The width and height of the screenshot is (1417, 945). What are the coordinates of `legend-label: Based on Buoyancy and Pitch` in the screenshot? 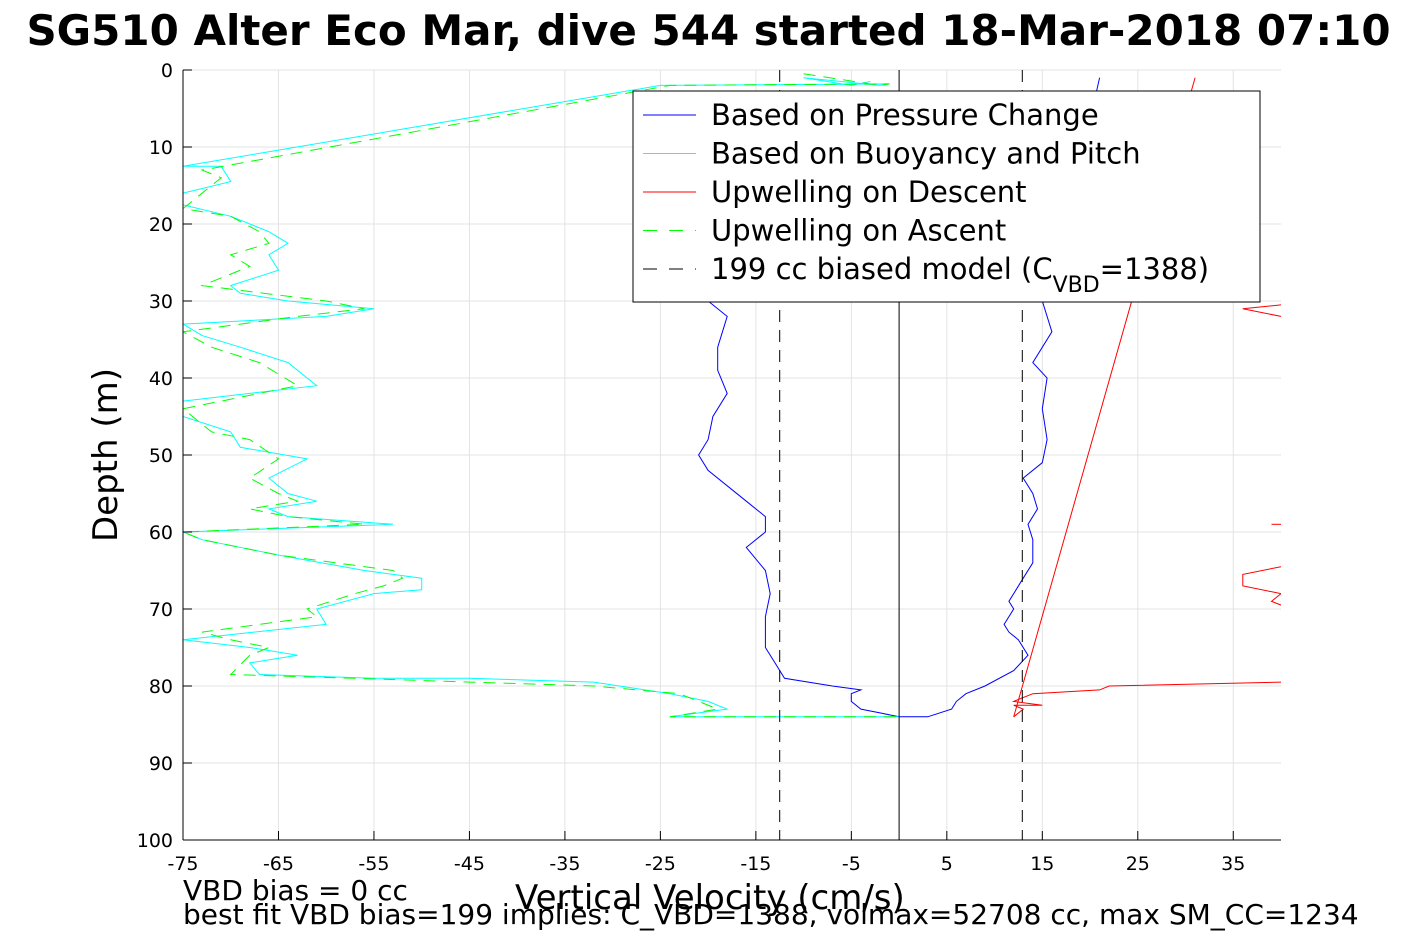 It's located at (926, 154).